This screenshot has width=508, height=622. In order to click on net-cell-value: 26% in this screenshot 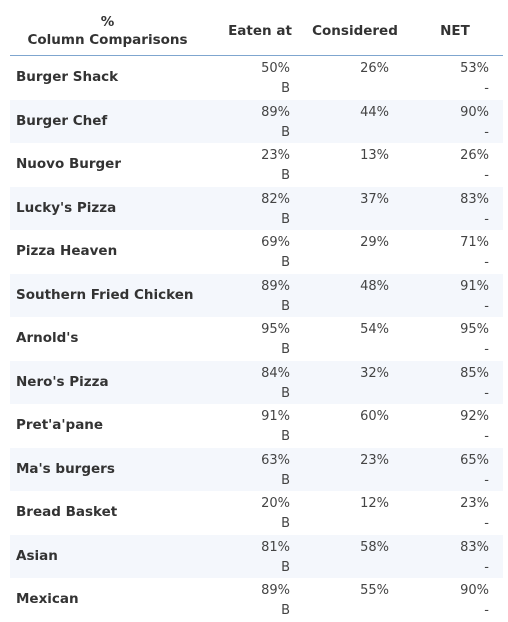, I will do `click(474, 155)`.